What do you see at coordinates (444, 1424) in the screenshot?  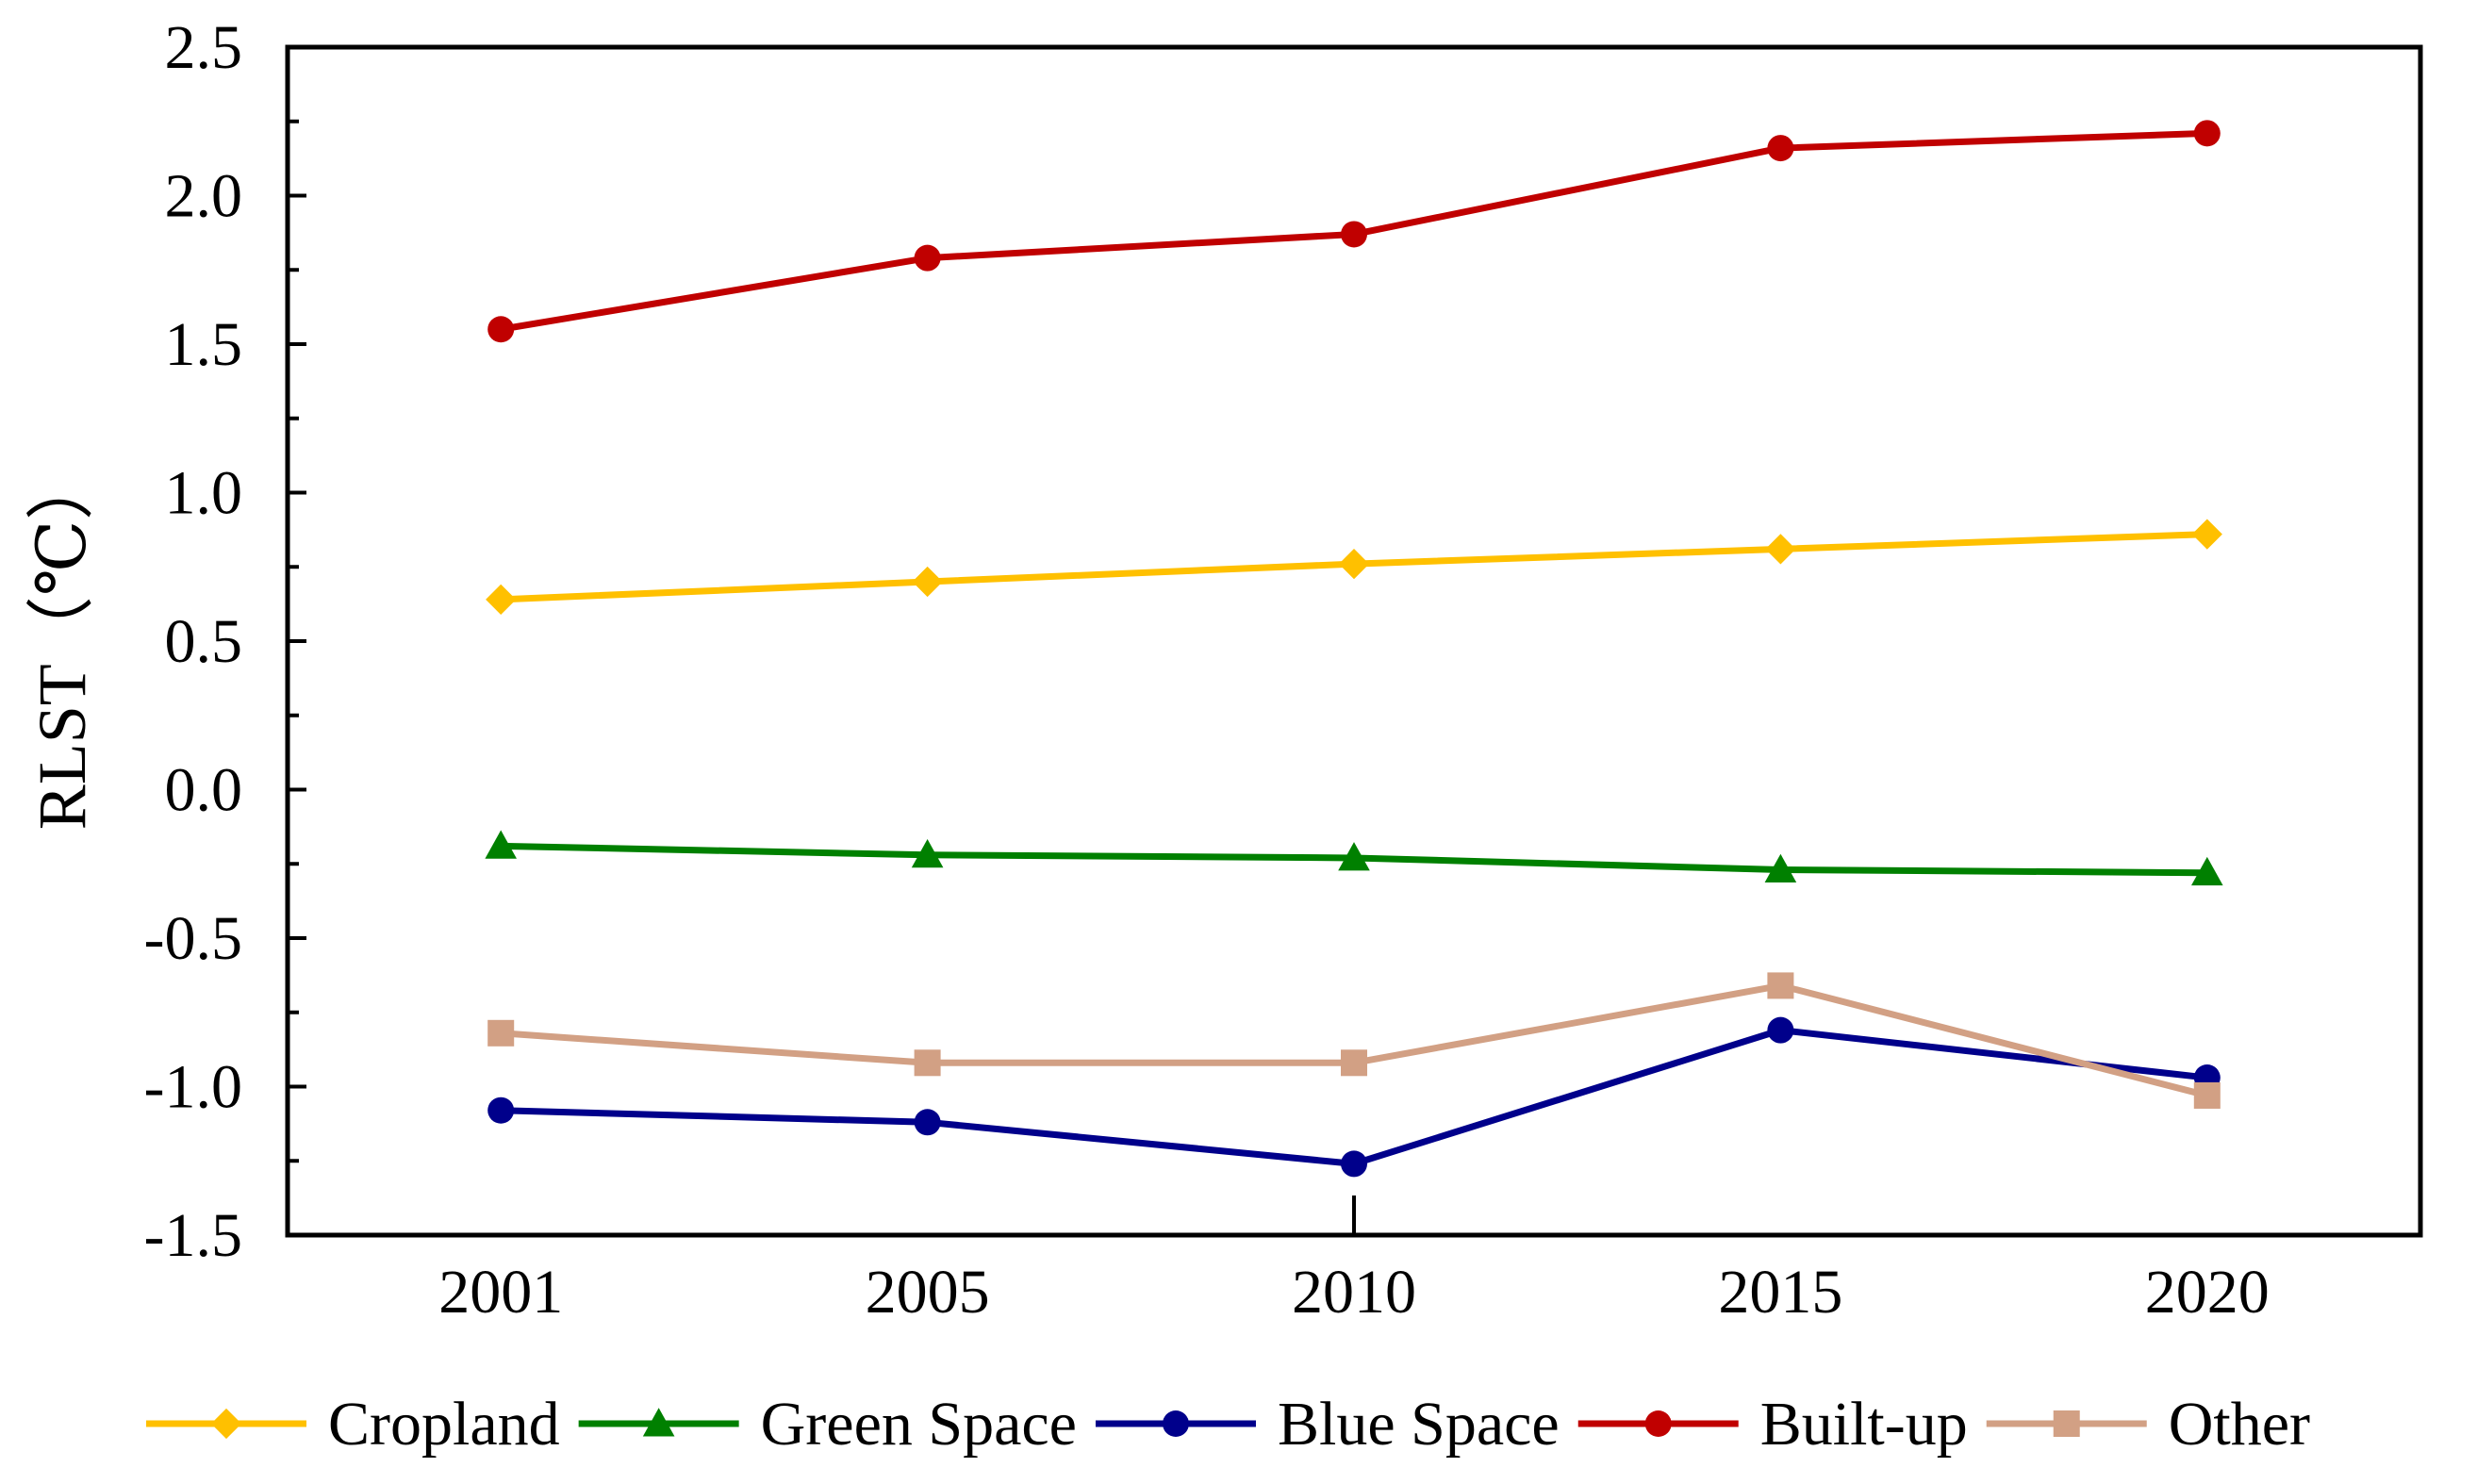 I see `legend-label: Cropland` at bounding box center [444, 1424].